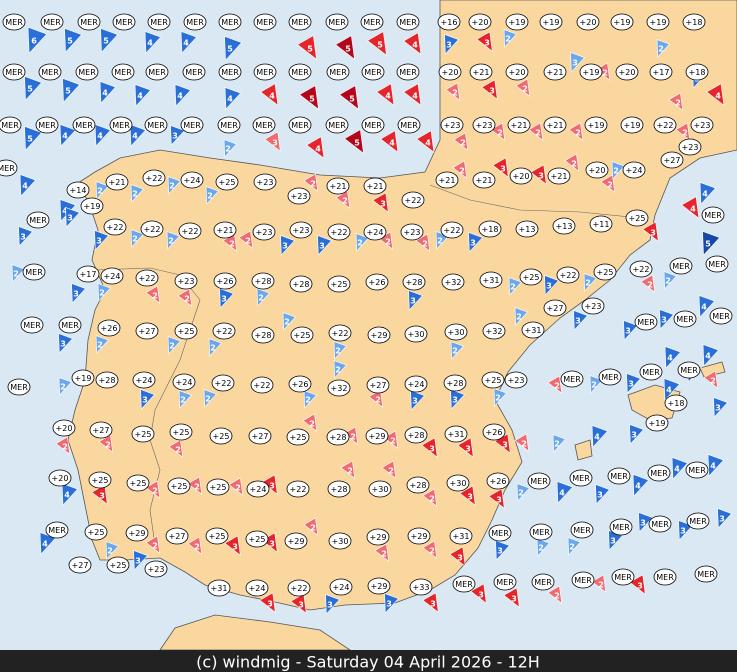 The height and width of the screenshot is (672, 737). What do you see at coordinates (357, 143) in the screenshot?
I see `wind-speed: 5` at bounding box center [357, 143].